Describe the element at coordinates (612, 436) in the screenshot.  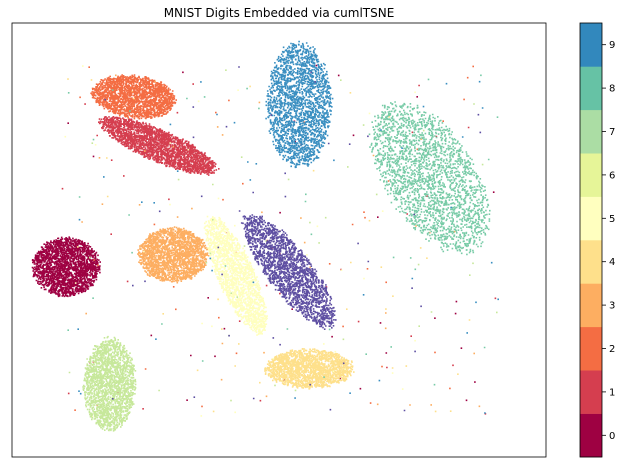
I see `colorbar-tick-label-0: 0` at that location.